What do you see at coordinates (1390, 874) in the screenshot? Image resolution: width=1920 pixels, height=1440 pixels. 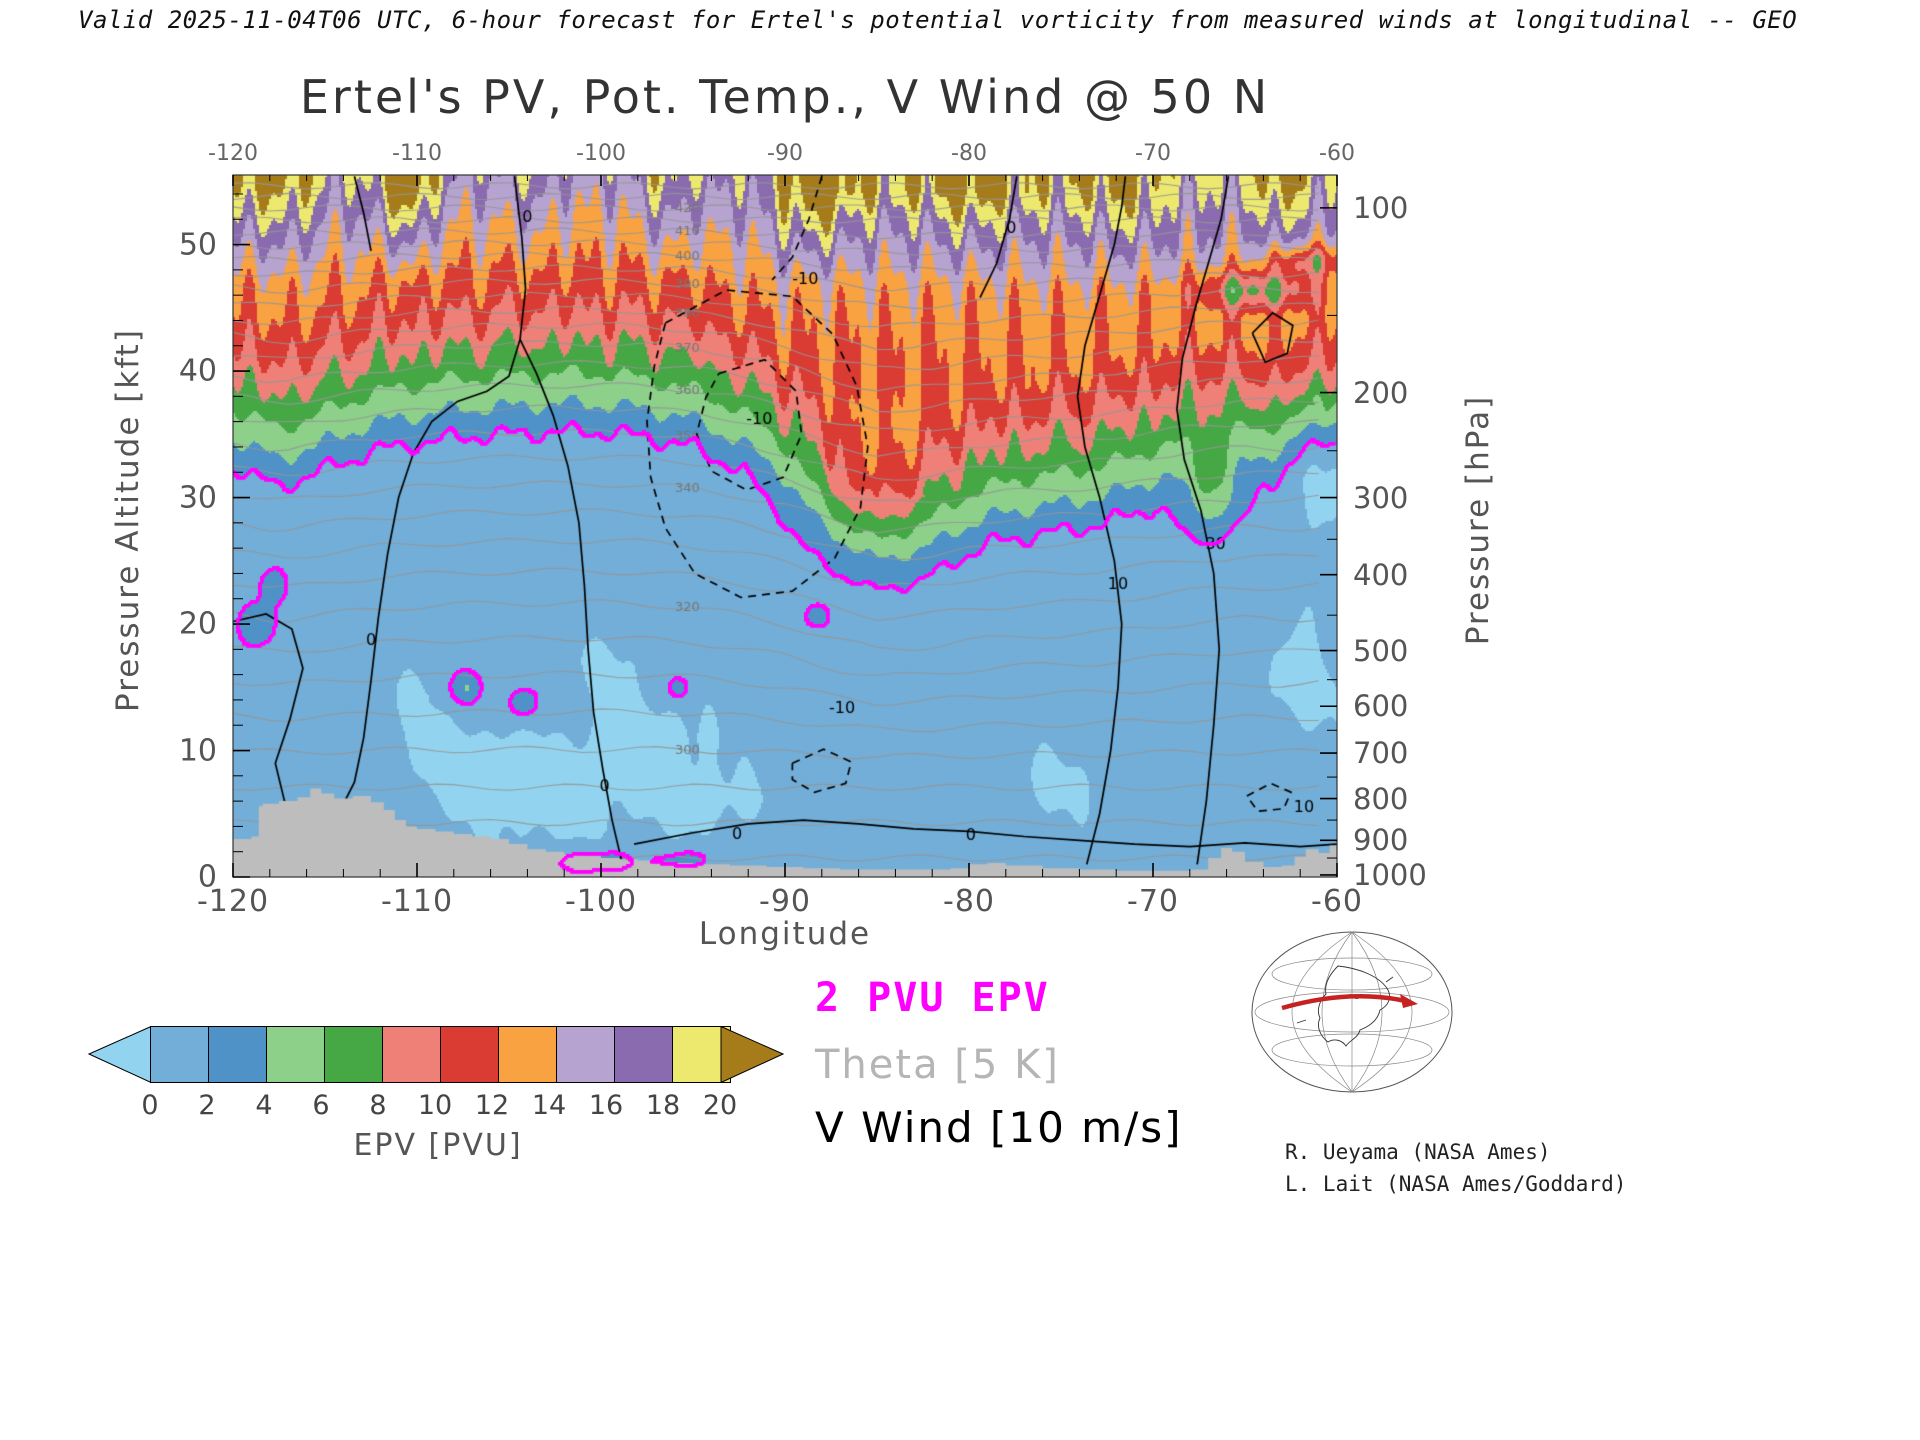 I see `y-right-tick-label: 1000` at bounding box center [1390, 874].